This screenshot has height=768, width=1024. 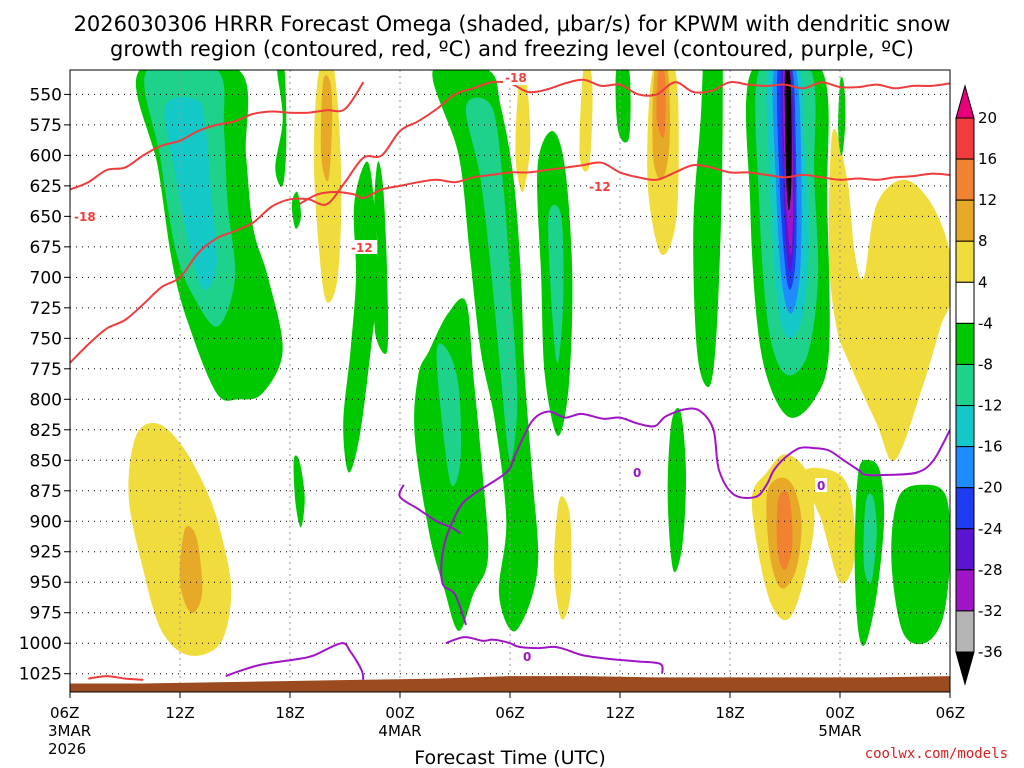 I want to click on y-tick-label: 875, so click(x=46, y=492).